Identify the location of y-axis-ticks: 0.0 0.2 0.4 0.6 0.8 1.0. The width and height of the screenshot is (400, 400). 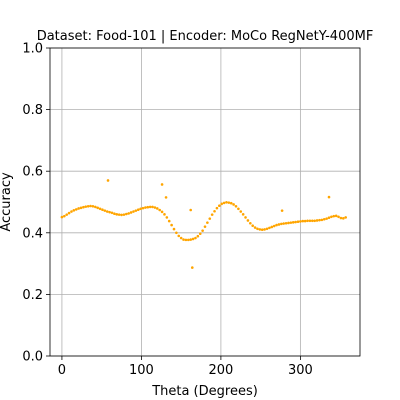
(36, 203).